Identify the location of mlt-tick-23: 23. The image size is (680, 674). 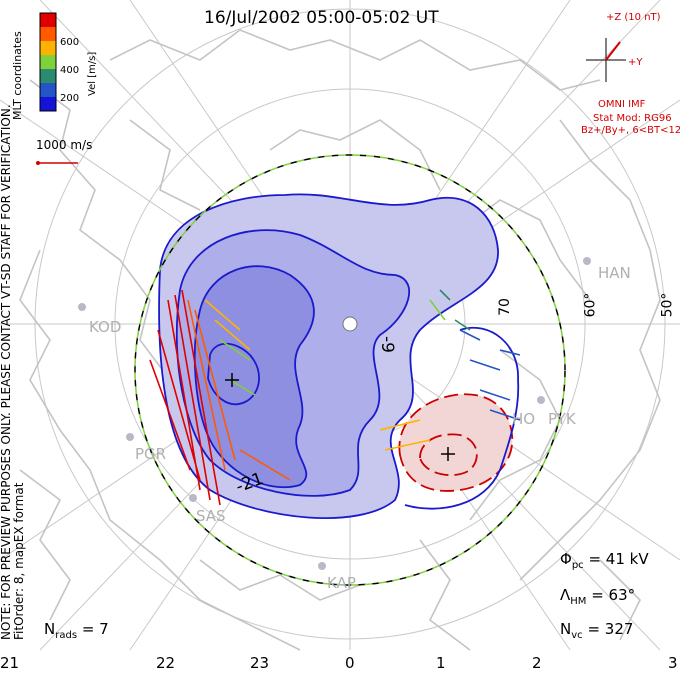
(260, 663).